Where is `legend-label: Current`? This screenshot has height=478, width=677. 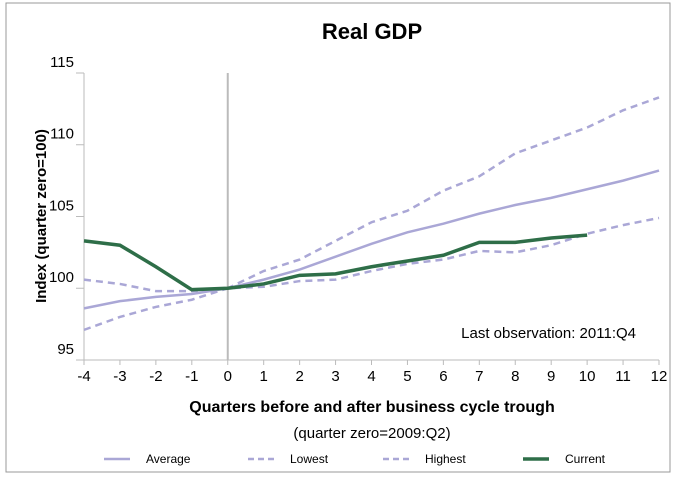
legend-label: Current is located at coordinates (585, 459).